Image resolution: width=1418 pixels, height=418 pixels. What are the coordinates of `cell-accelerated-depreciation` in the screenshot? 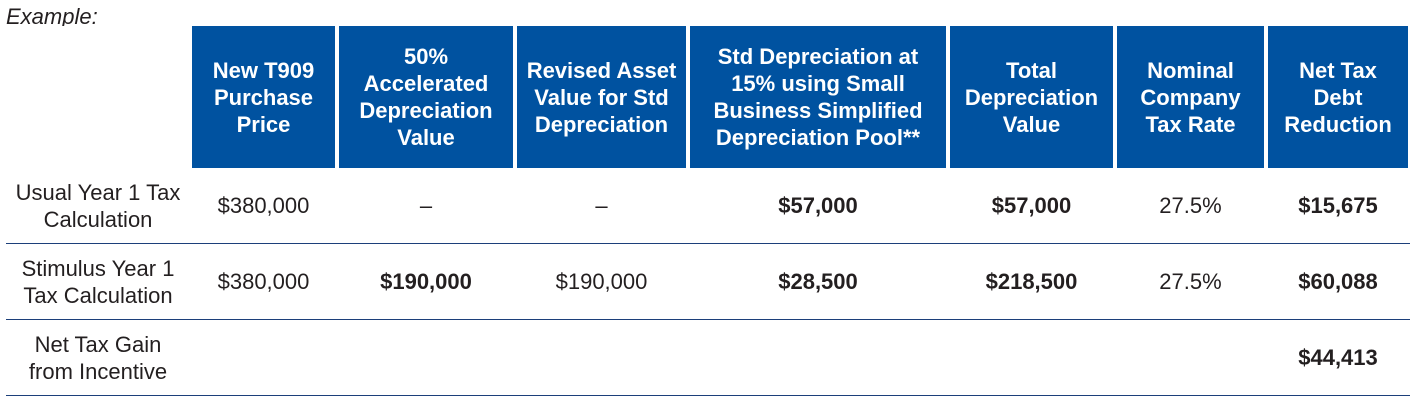 It's located at (426, 358).